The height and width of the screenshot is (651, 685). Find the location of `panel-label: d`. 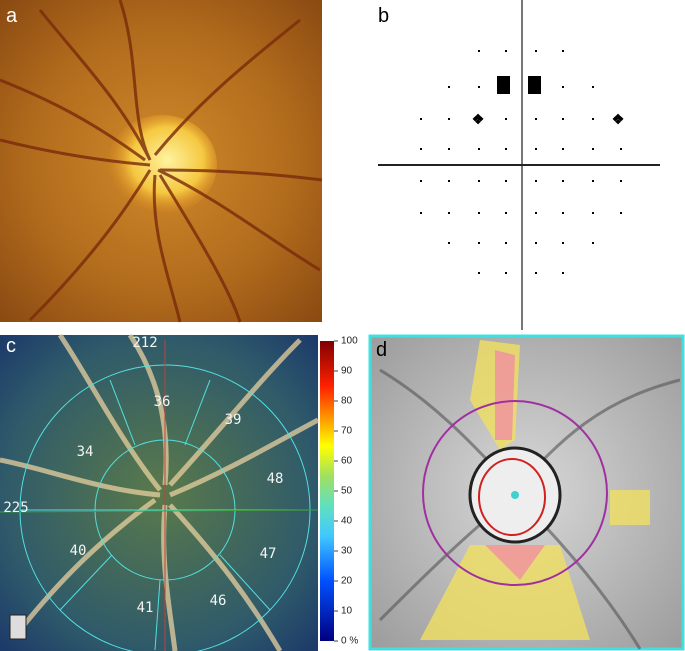

panel-label: d is located at coordinates (381, 350).